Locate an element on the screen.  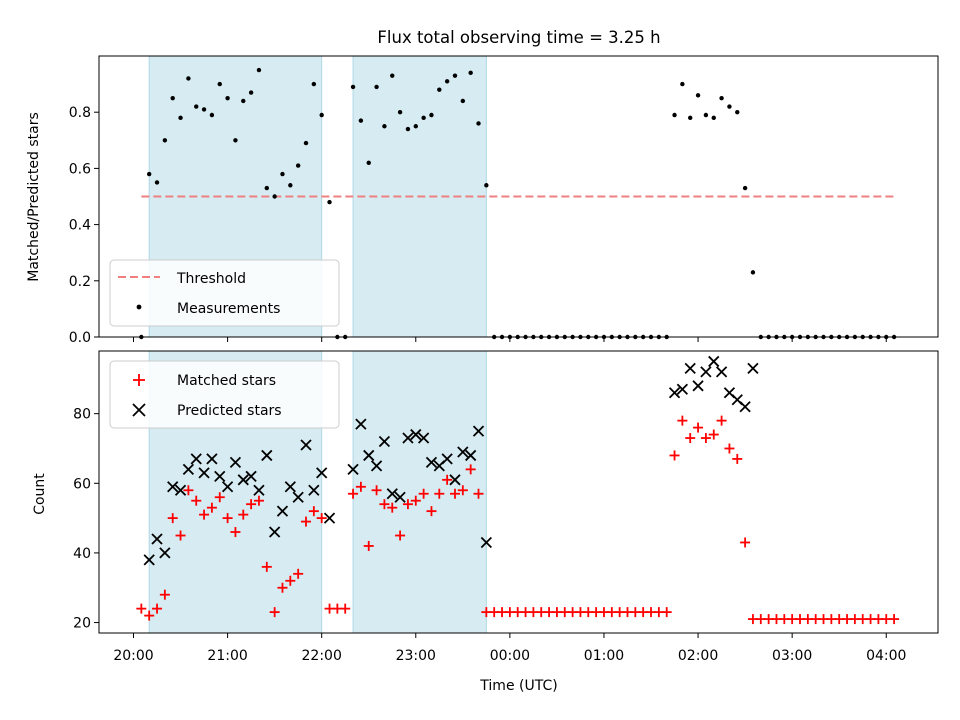
count-legend-box is located at coordinates (224, 394).